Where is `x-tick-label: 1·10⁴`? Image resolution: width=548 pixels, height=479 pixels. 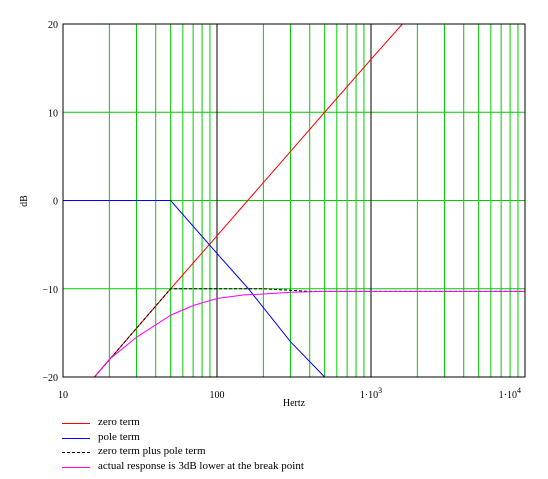
x-tick-label: 1·10⁴ is located at coordinates (510, 393).